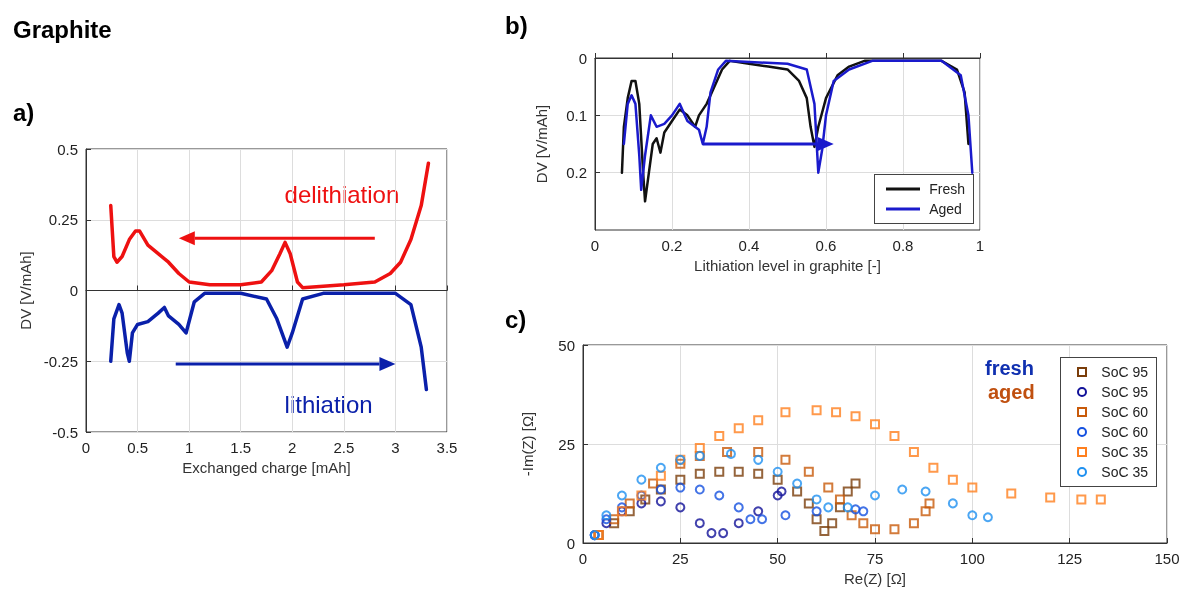 This screenshot has height=600, width=1194. Describe the element at coordinates (972, 558) in the screenshot. I see `x-tick-label: 100` at that location.